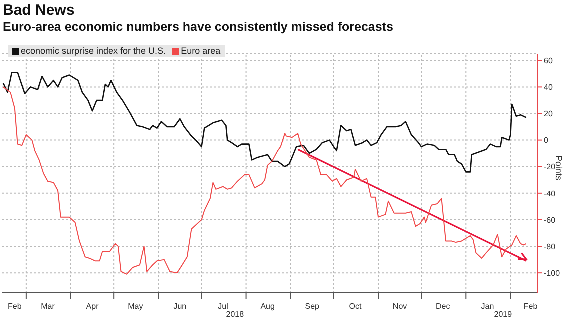 This screenshot has width=573, height=331. Describe the element at coordinates (550, 193) in the screenshot. I see `y-tick-label: -40` at that location.